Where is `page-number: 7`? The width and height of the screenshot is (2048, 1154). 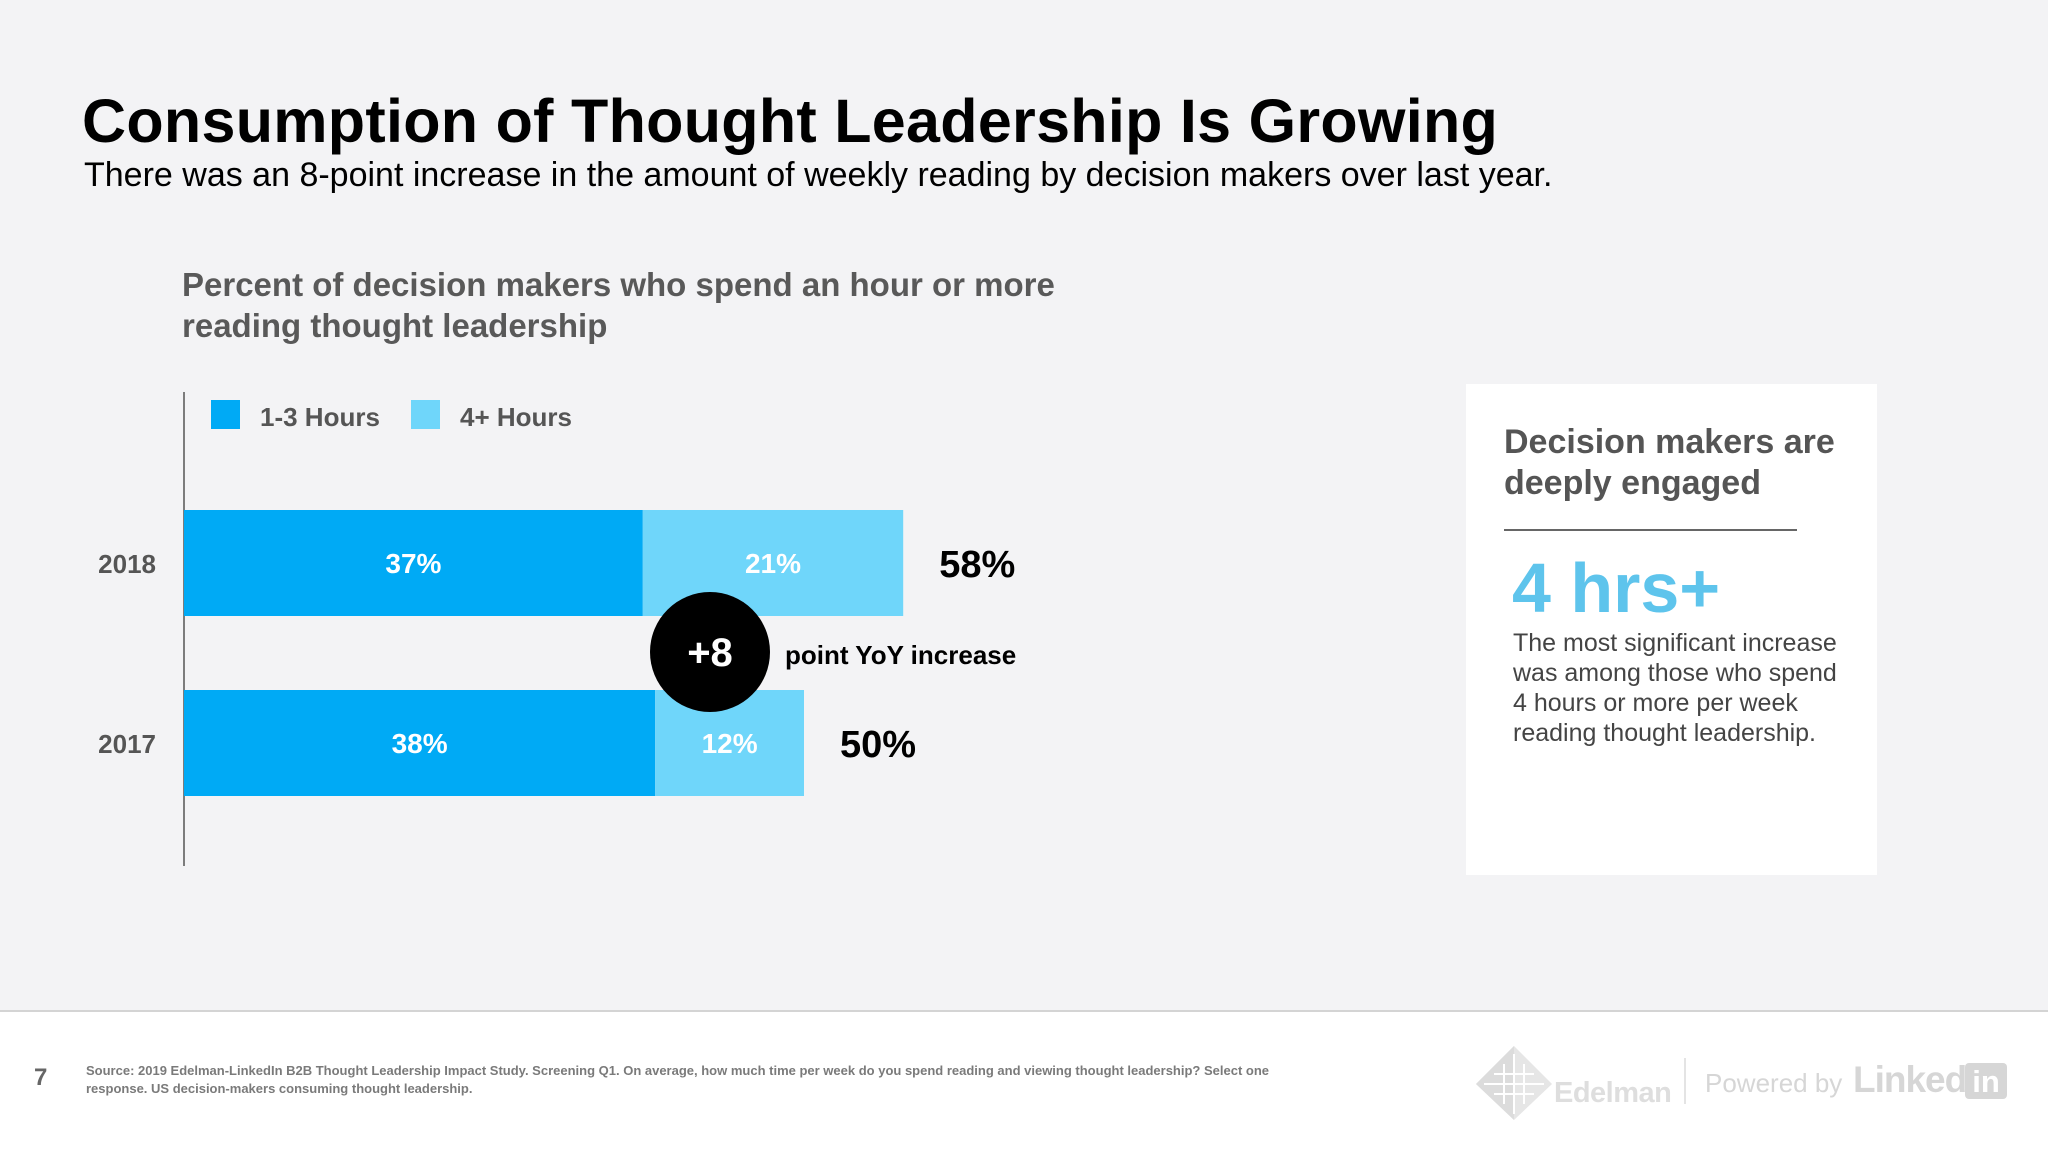 page-number: 7 is located at coordinates (41, 1077).